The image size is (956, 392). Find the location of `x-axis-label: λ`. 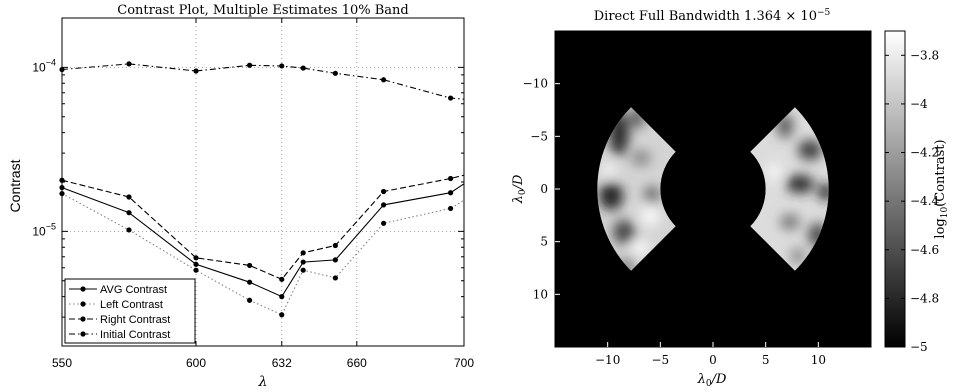

x-axis-label: λ is located at coordinates (263, 382).